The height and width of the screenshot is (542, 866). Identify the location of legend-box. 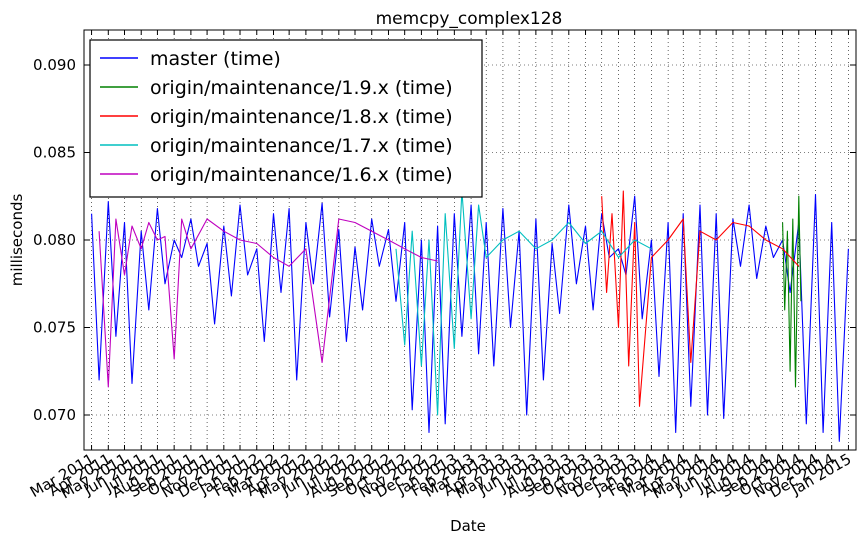
(286, 118).